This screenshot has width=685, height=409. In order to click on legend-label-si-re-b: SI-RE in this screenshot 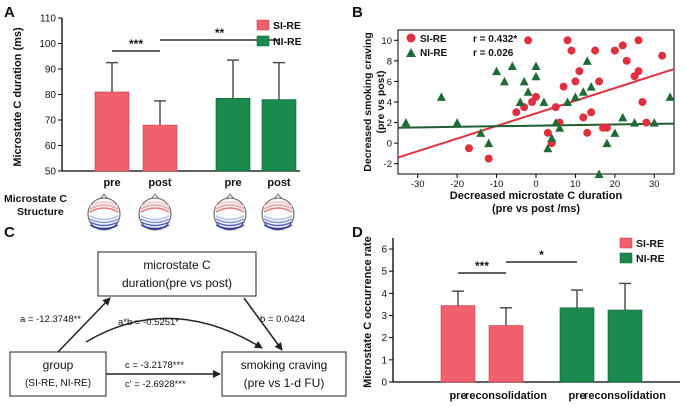, I will do `click(433, 39)`.